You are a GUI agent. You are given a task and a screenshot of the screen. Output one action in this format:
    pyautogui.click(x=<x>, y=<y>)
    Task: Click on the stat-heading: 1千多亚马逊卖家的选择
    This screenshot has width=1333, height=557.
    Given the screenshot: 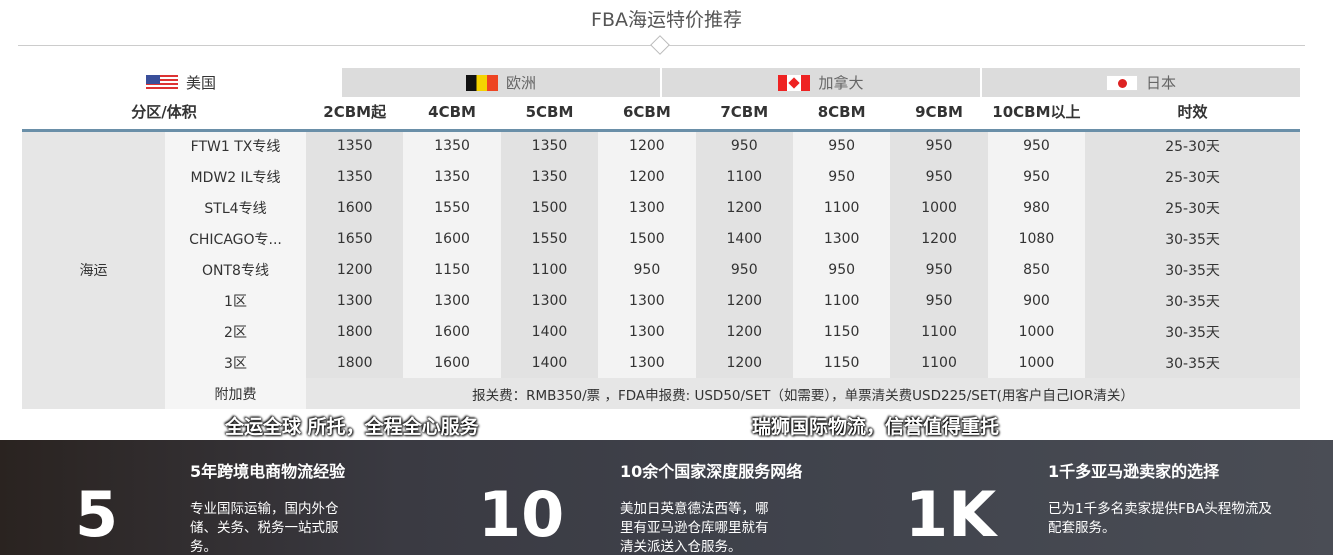 What is the action you would take?
    pyautogui.click(x=1134, y=471)
    